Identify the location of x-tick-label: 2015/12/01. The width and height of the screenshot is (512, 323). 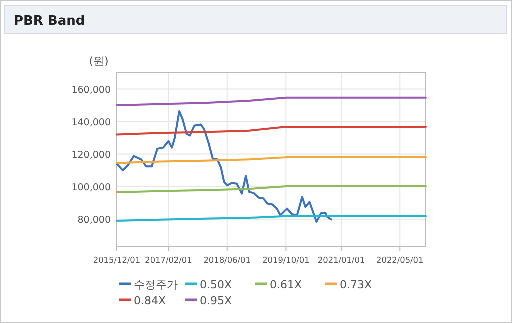
(117, 260).